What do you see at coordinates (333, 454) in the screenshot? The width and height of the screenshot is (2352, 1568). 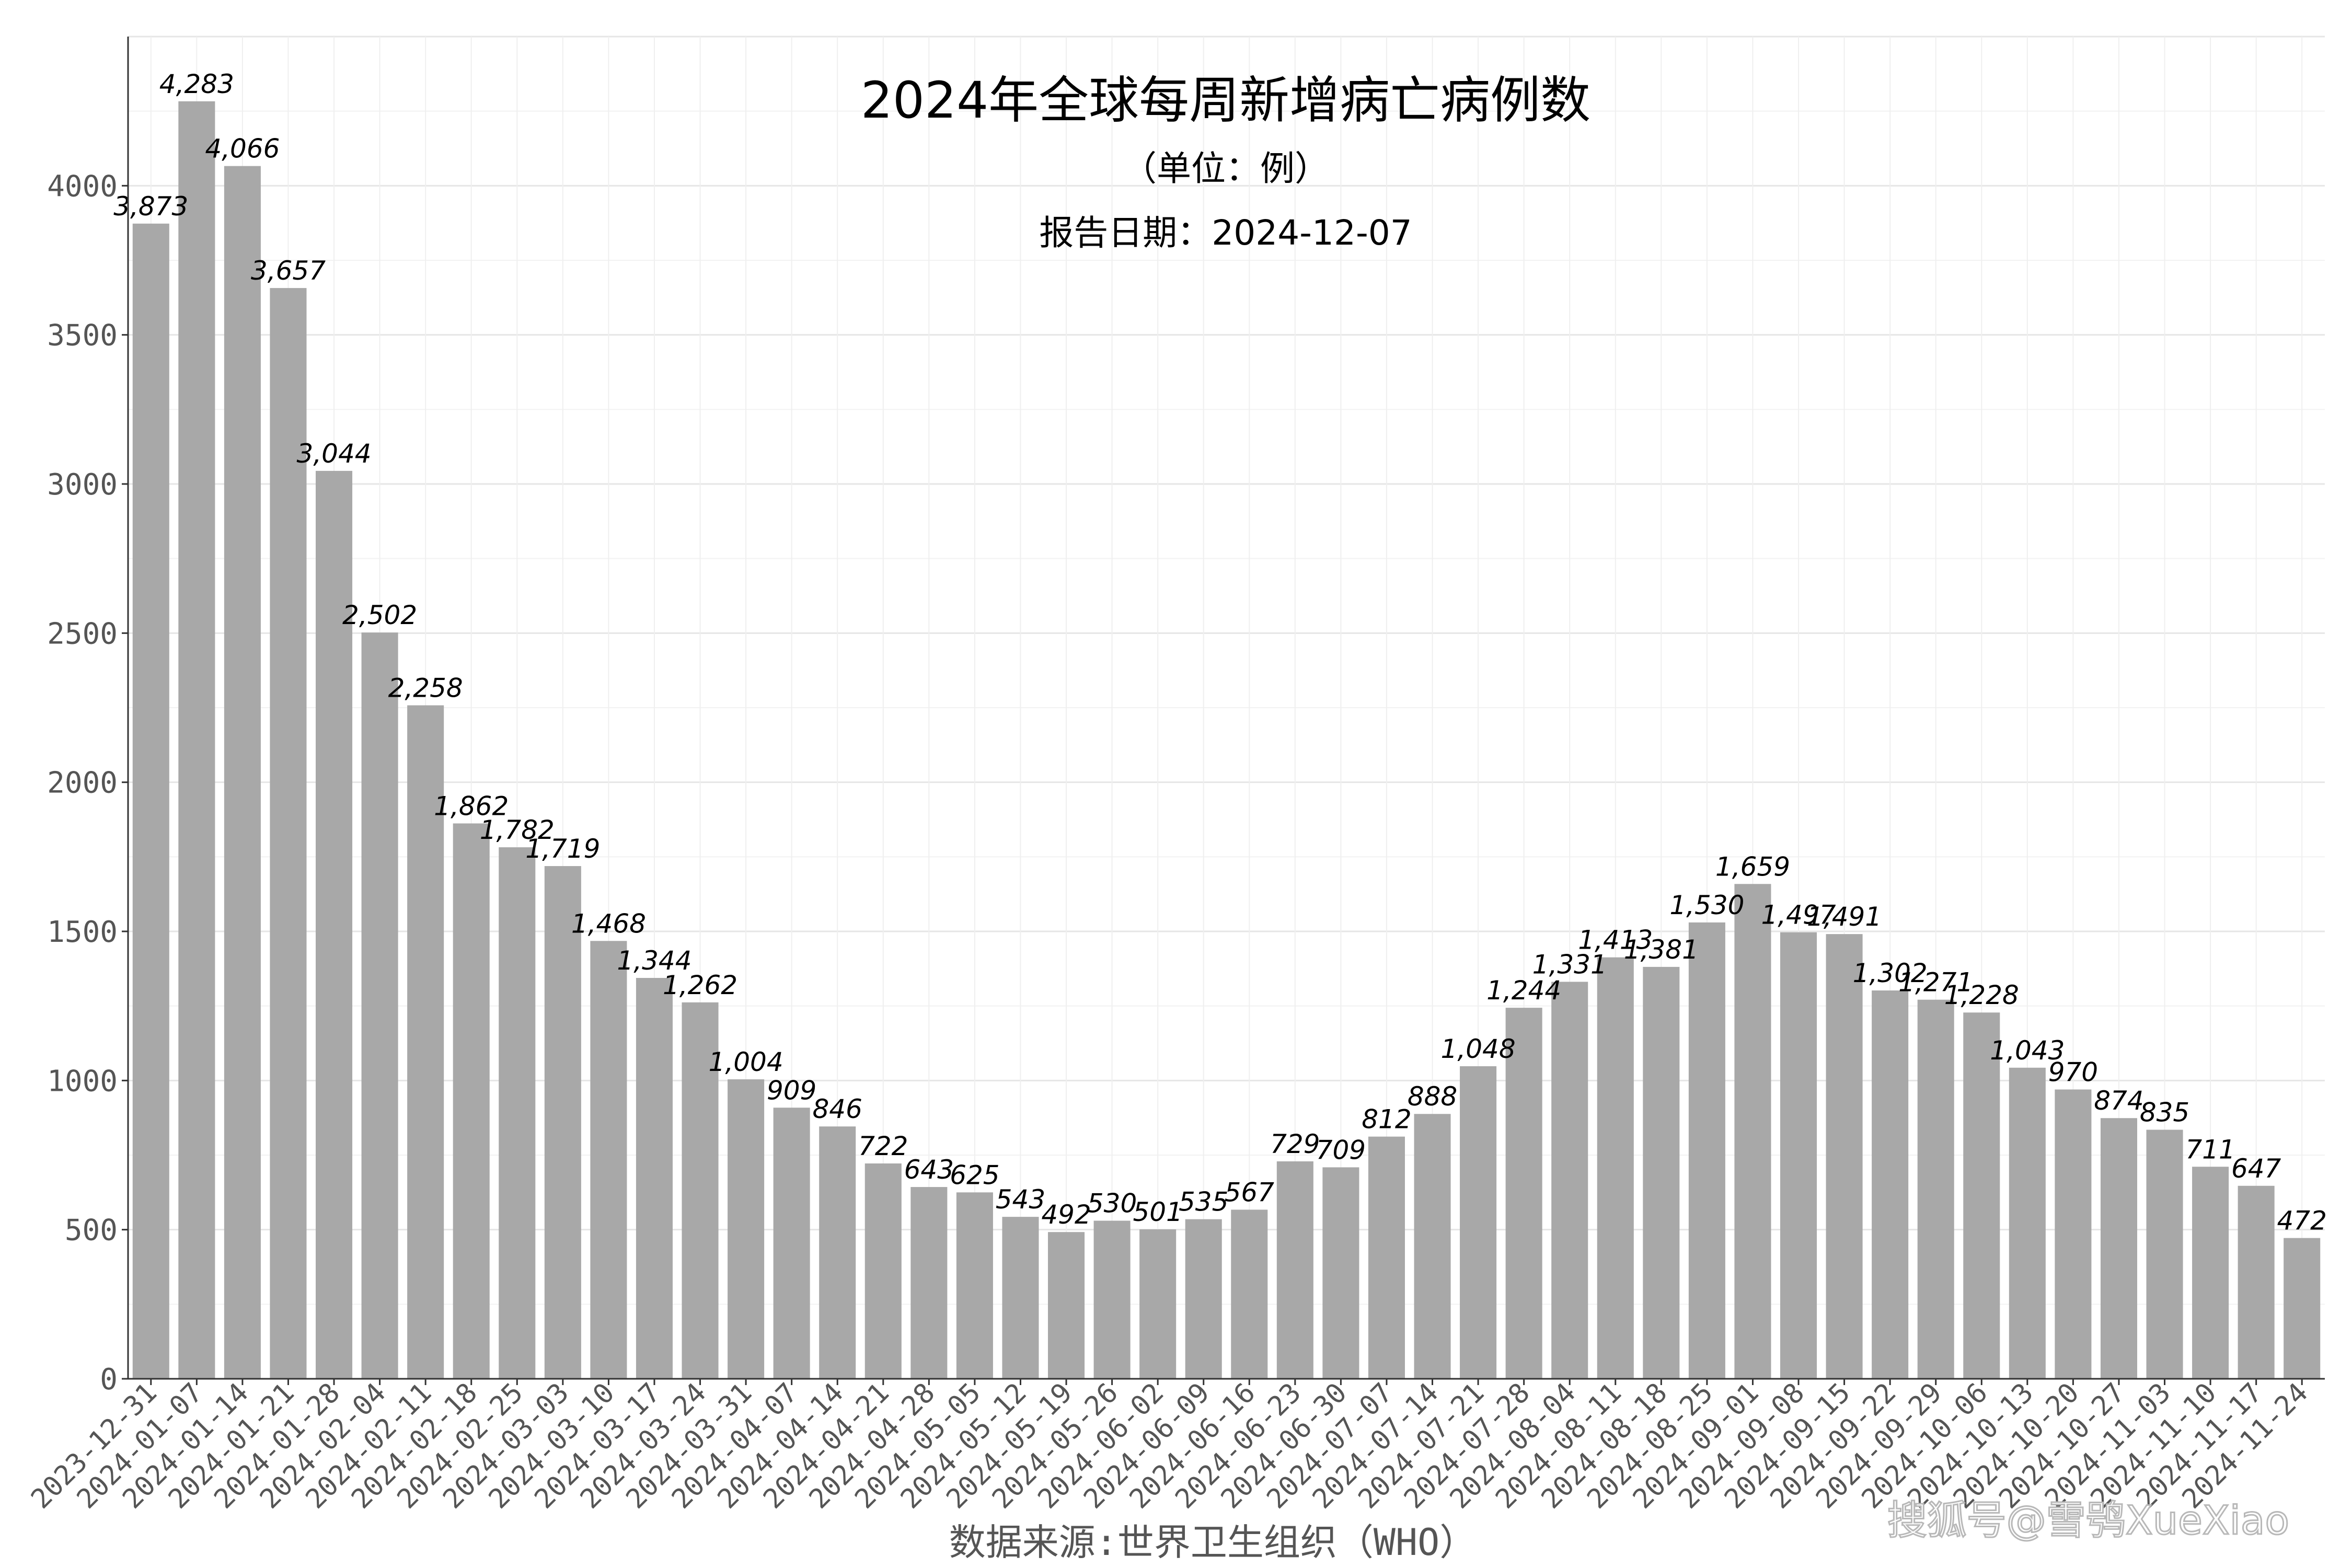 I see `bar-value-label: 3,044` at bounding box center [333, 454].